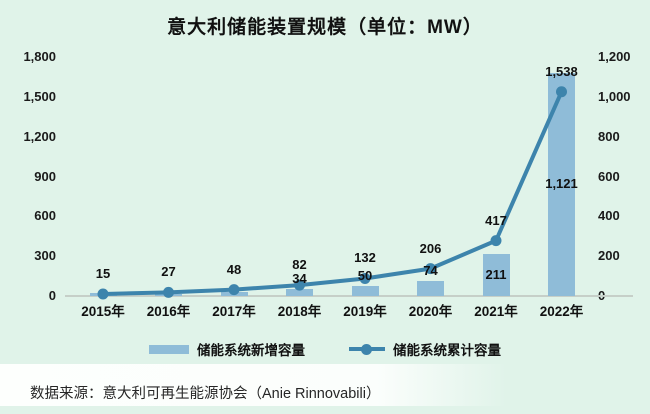  What do you see at coordinates (299, 292) in the screenshot?
I see `bar-2018年` at bounding box center [299, 292].